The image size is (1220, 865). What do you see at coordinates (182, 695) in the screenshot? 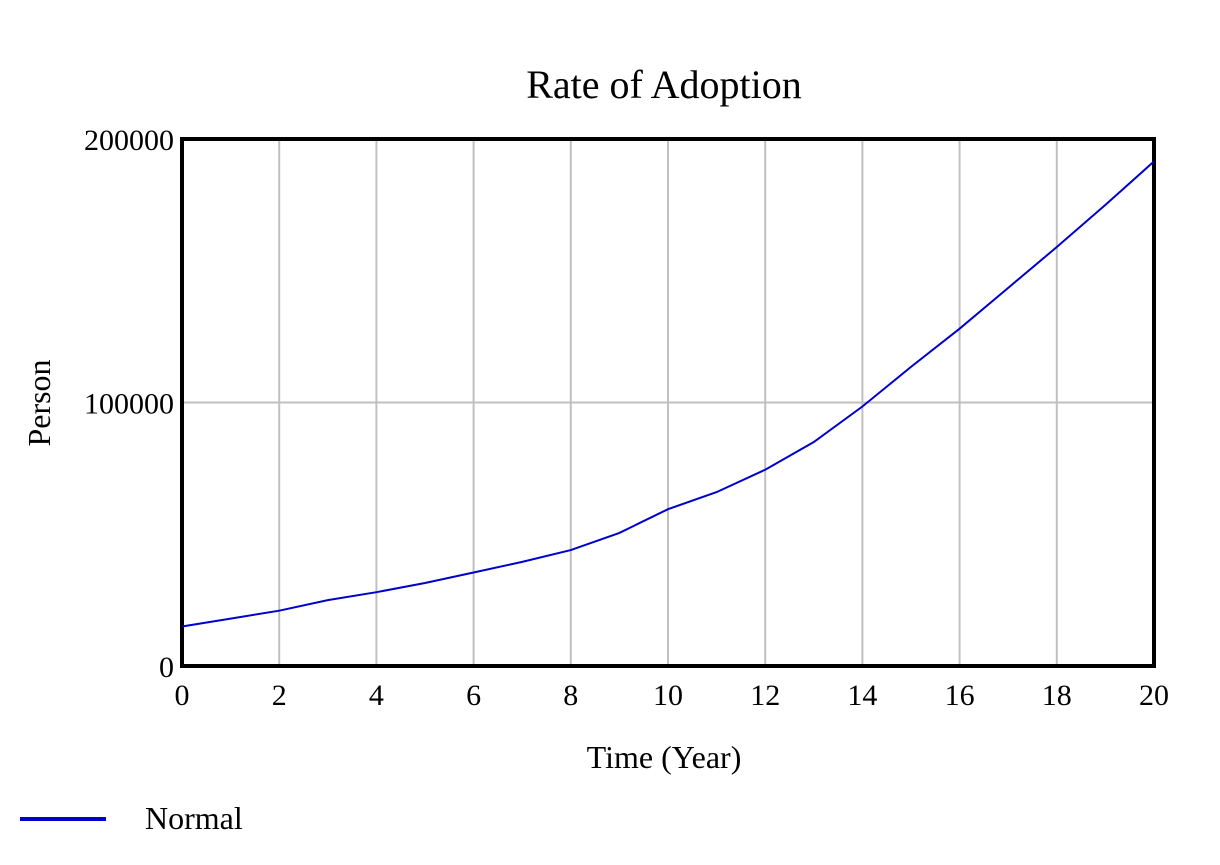
I see `x-tick-label: 0` at bounding box center [182, 695].